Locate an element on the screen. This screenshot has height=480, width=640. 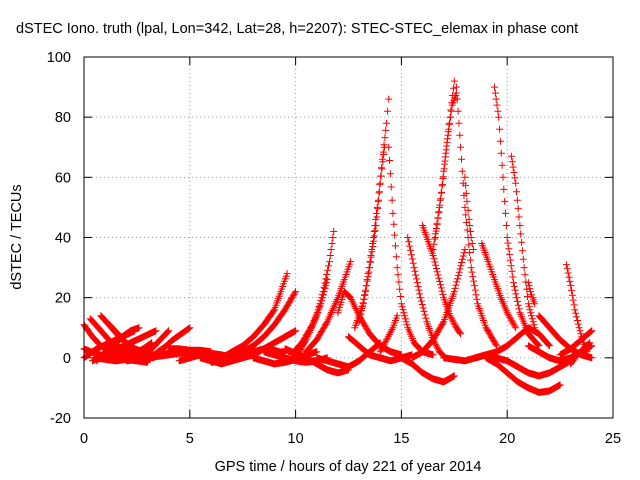
y-tick-label: 60 is located at coordinates (63, 178).